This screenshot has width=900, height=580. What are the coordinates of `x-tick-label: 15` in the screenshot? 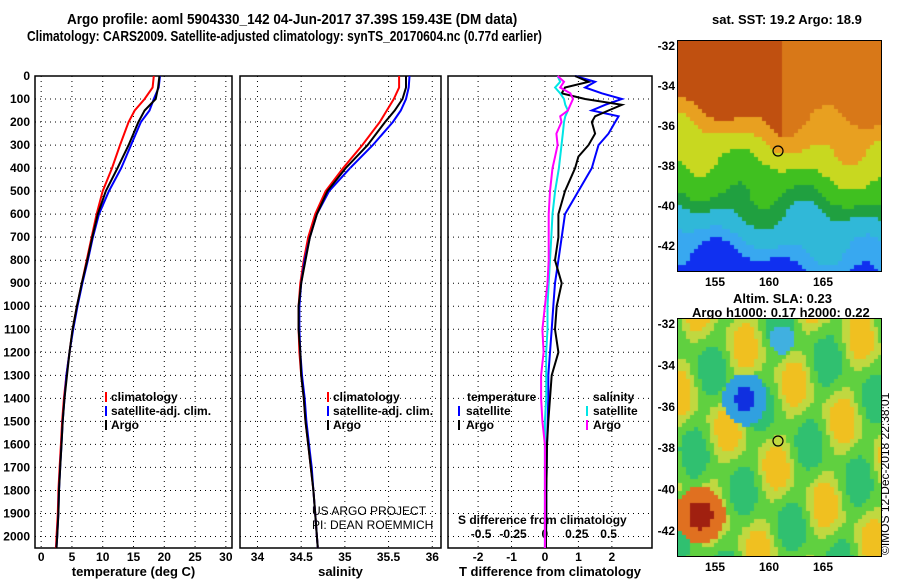 It's located at (134, 557).